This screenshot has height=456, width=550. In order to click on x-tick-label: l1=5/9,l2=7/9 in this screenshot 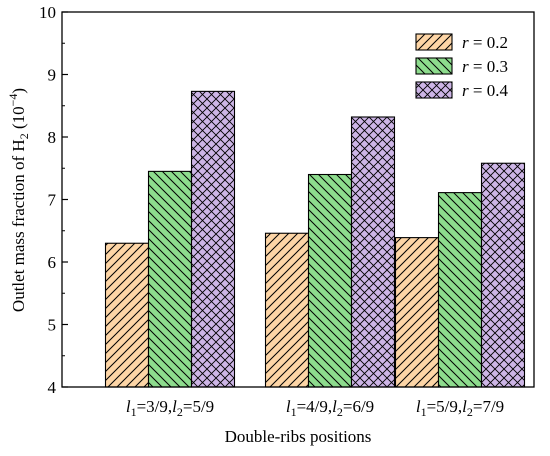, I will do `click(460, 408)`.